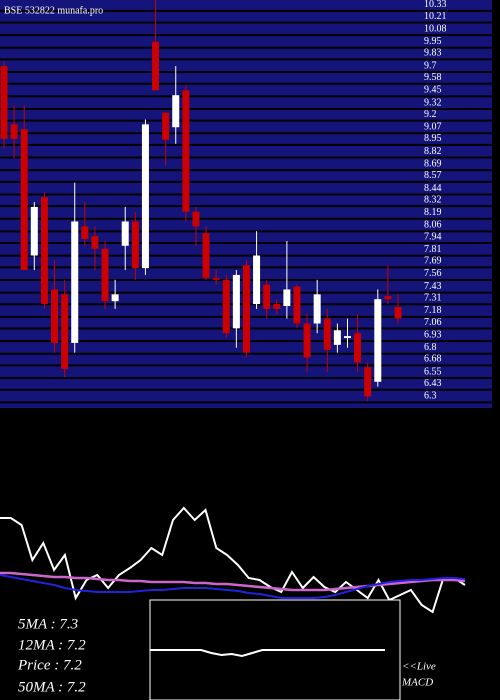 The height and width of the screenshot is (700, 500). Describe the element at coordinates (435, 28) in the screenshot. I see `y-tick-label: 10.08` at that location.